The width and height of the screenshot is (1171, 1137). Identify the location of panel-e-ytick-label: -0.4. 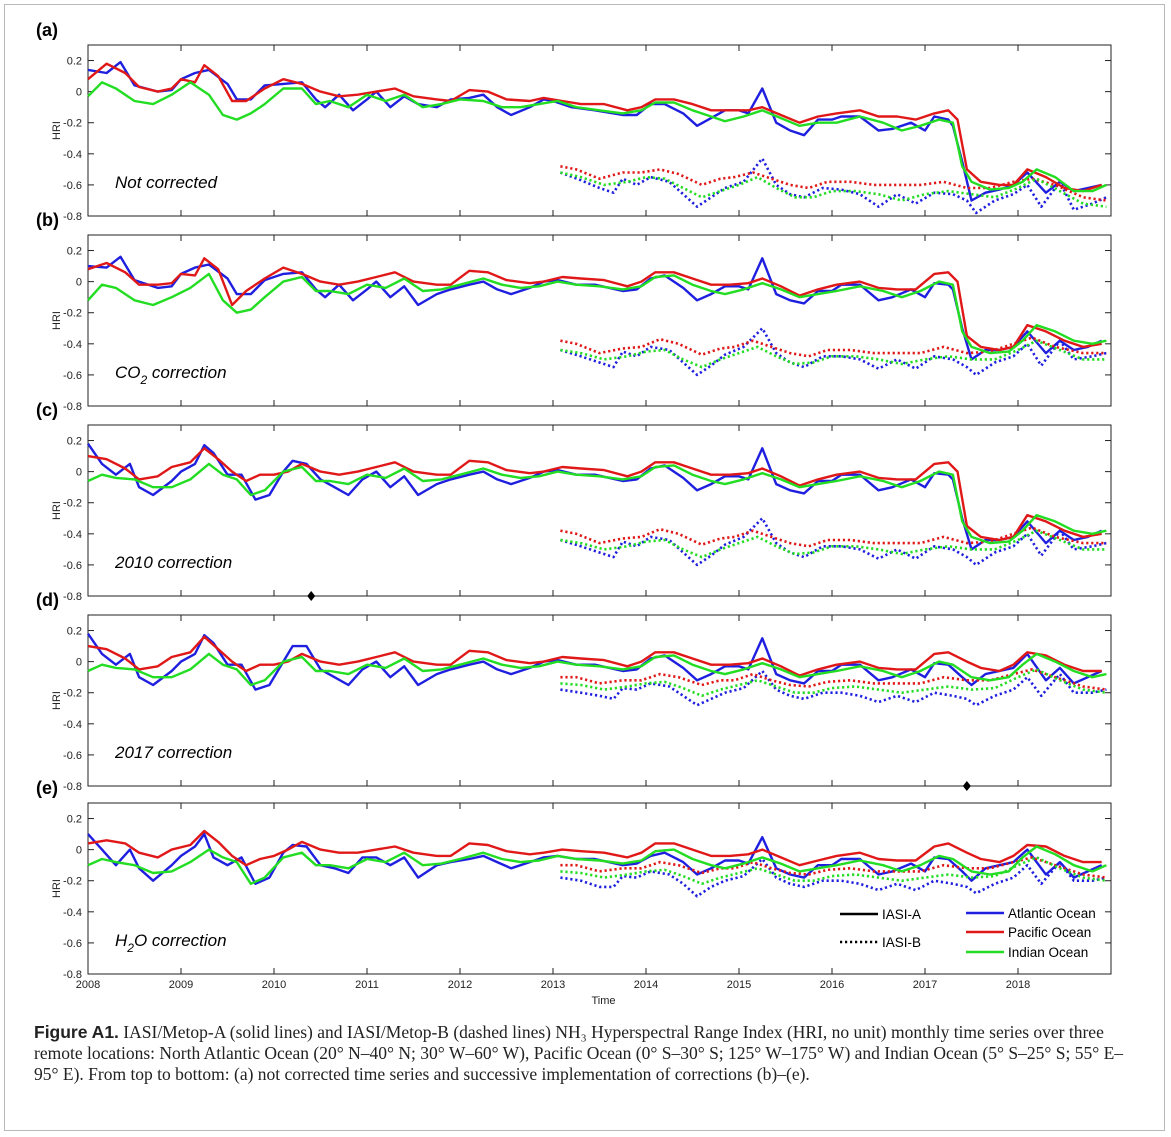
(72, 913).